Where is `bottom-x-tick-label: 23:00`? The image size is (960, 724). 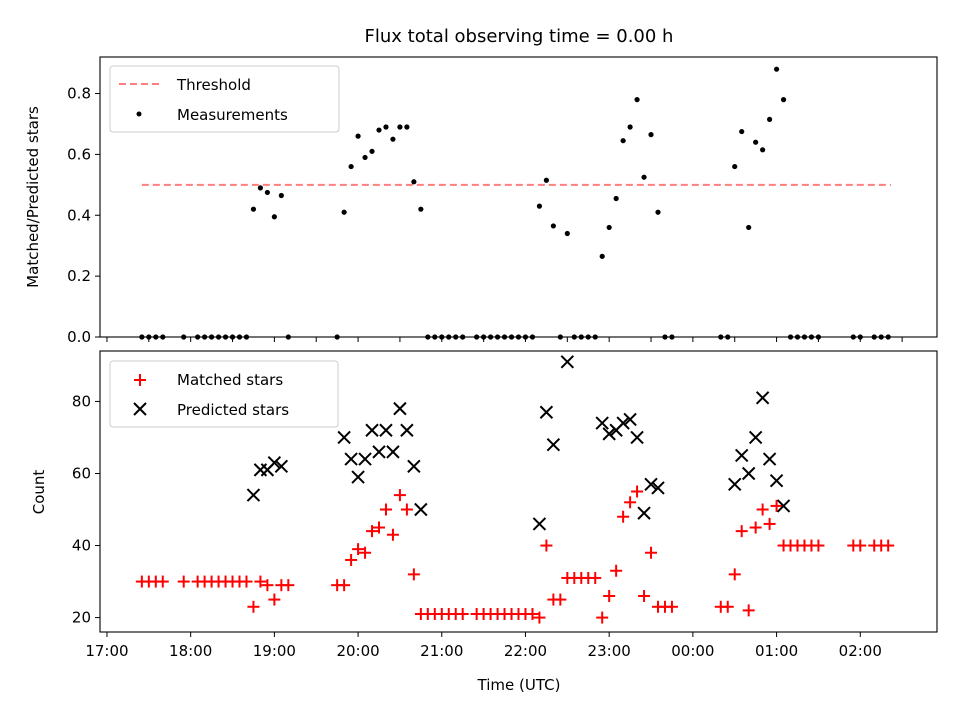
bottom-x-tick-label: 23:00 is located at coordinates (609, 651).